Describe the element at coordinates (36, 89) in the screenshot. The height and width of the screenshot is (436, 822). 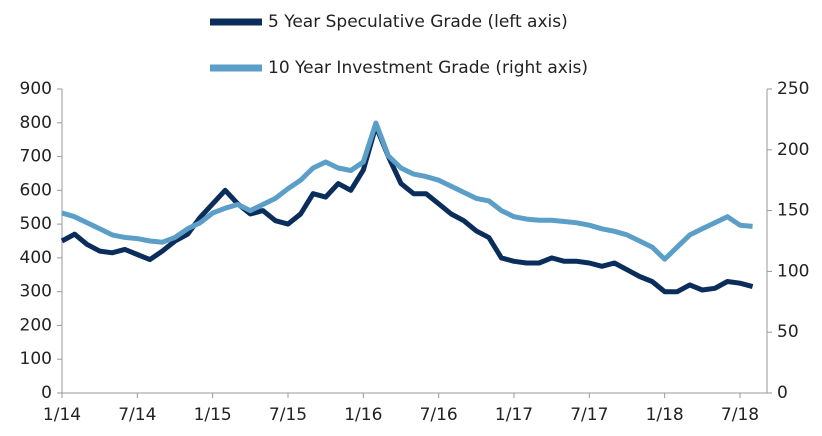
I see `y-tick-label: 900` at that location.